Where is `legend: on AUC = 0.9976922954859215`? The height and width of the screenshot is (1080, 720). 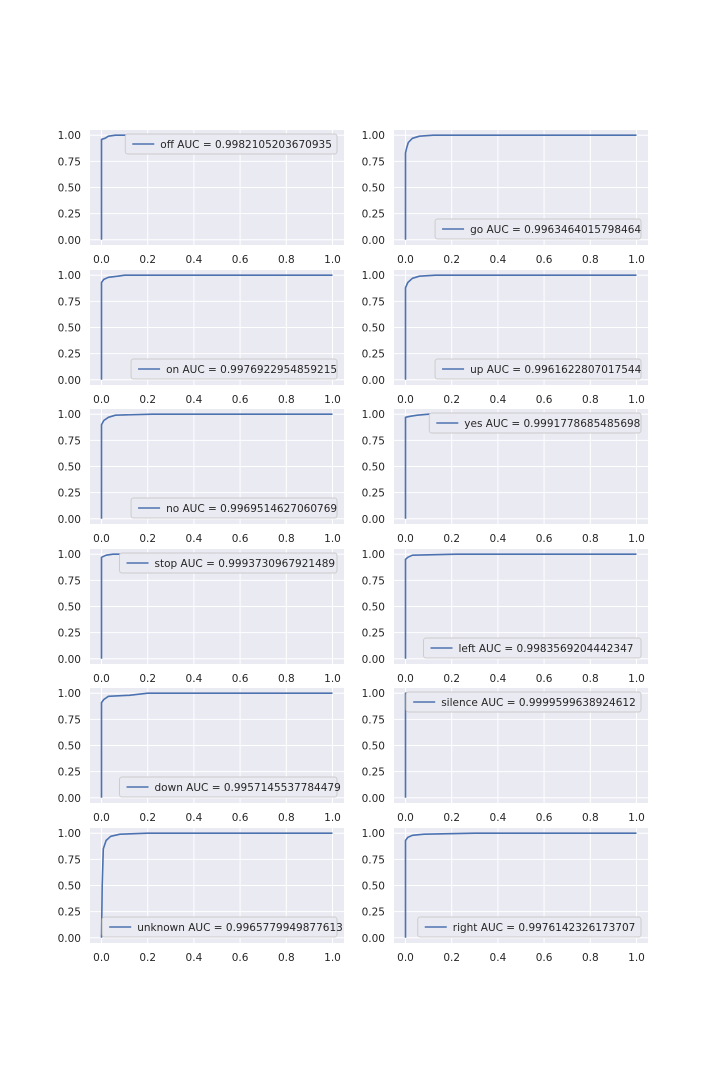
legend: on AUC = 0.9976922954859215 is located at coordinates (234, 369).